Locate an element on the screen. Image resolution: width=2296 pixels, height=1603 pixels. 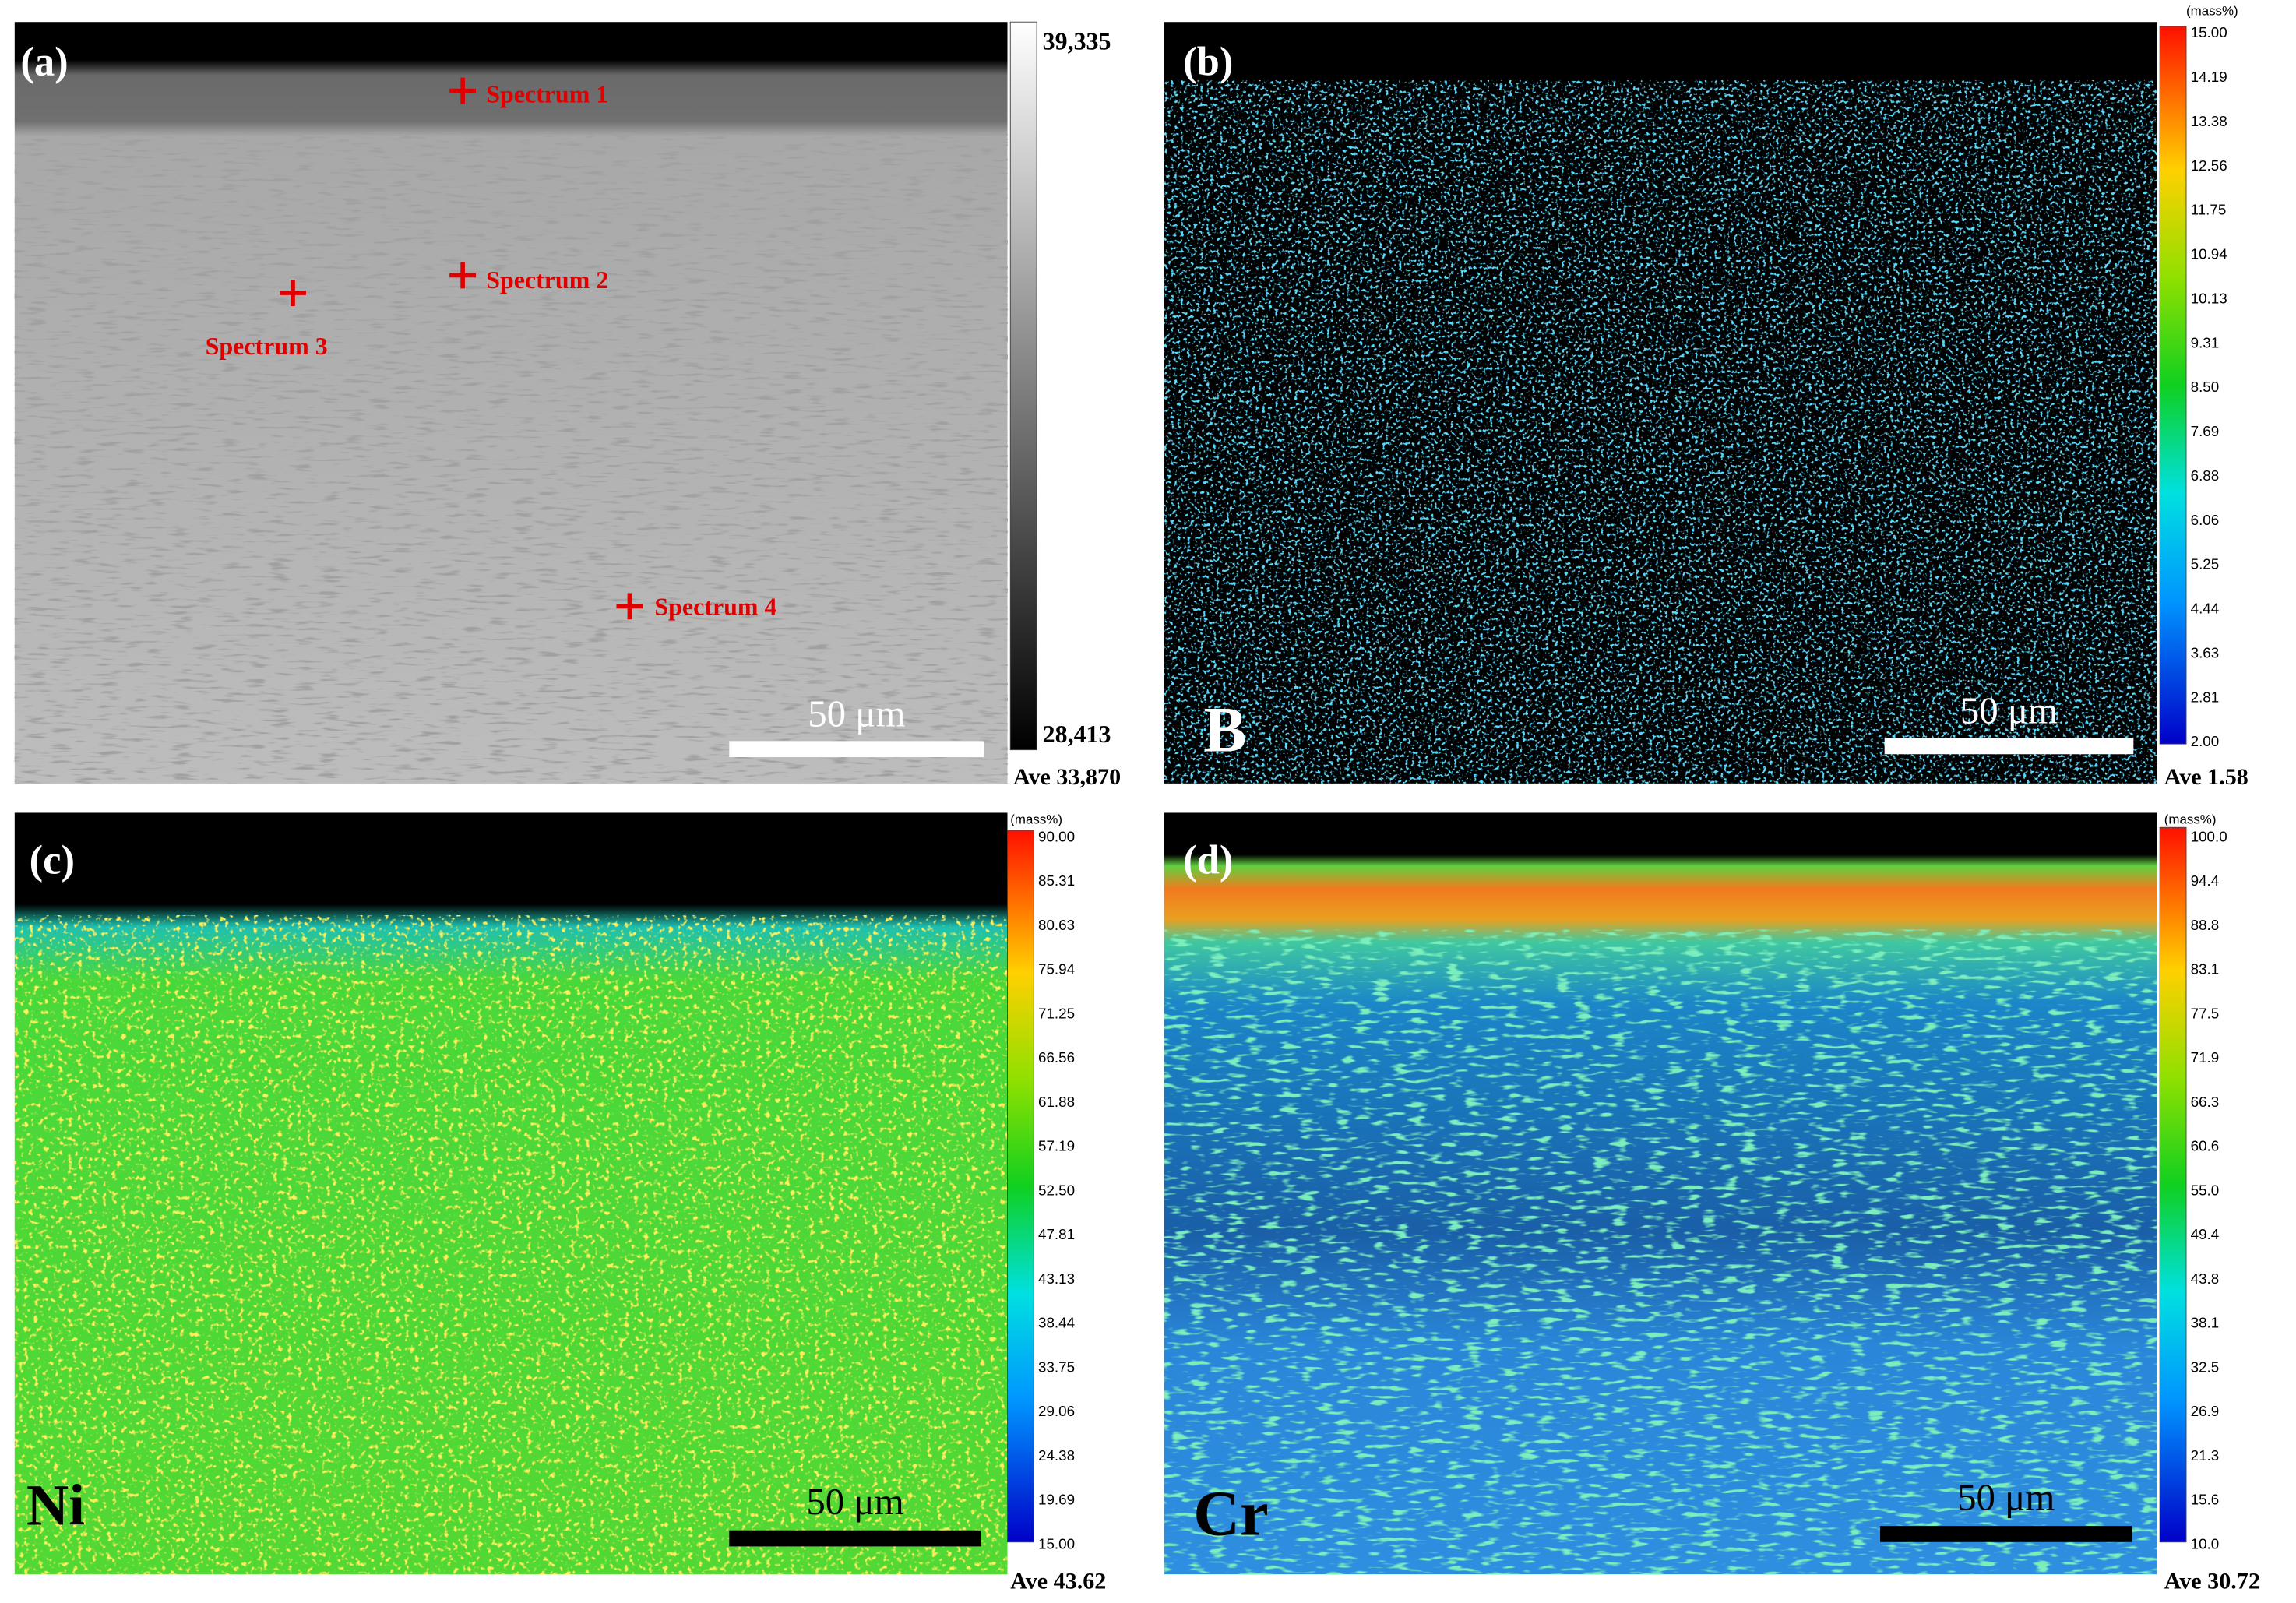
colorbar-tick-label: 10.94 is located at coordinates (2209, 254).